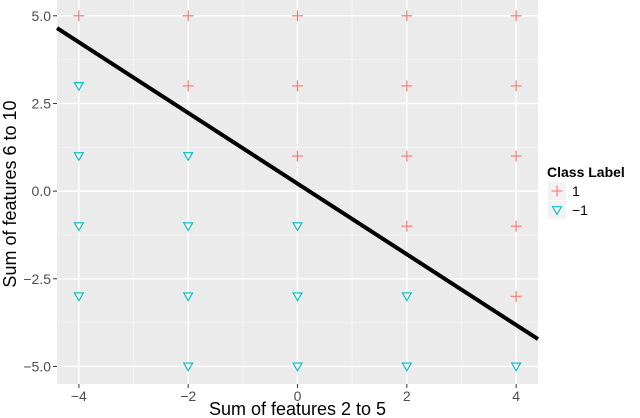 The height and width of the screenshot is (418, 640). I want to click on x-tick-label: 0, so click(298, 396).